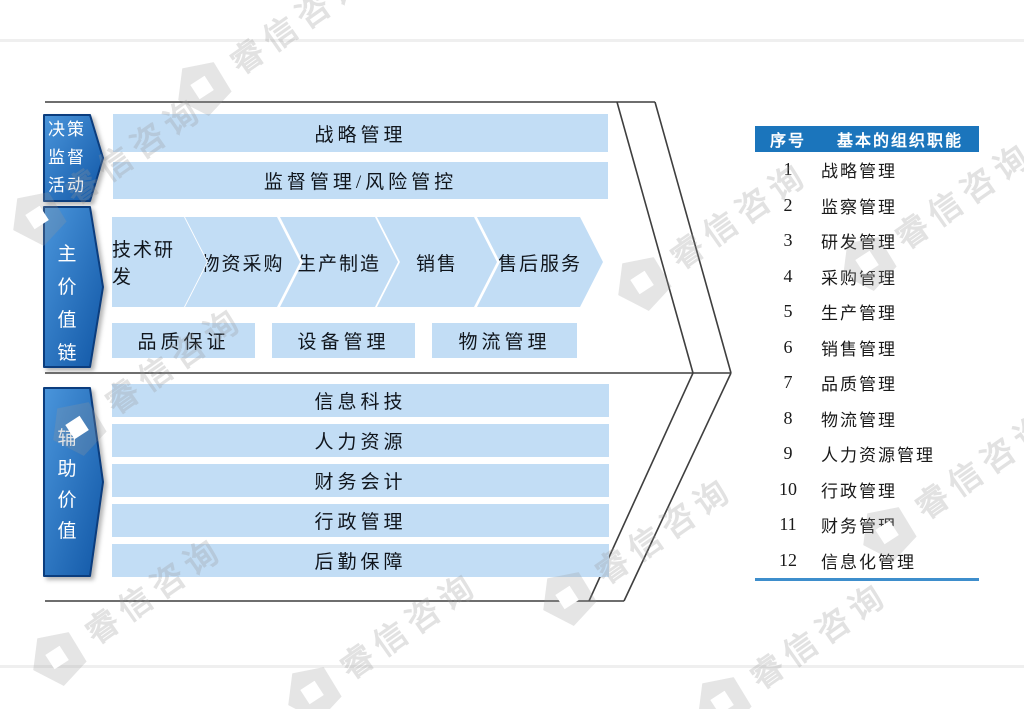 Image resolution: width=1024 pixels, height=709 pixels. What do you see at coordinates (67, 287) in the screenshot?
I see `primary-label-char: 价` at bounding box center [67, 287].